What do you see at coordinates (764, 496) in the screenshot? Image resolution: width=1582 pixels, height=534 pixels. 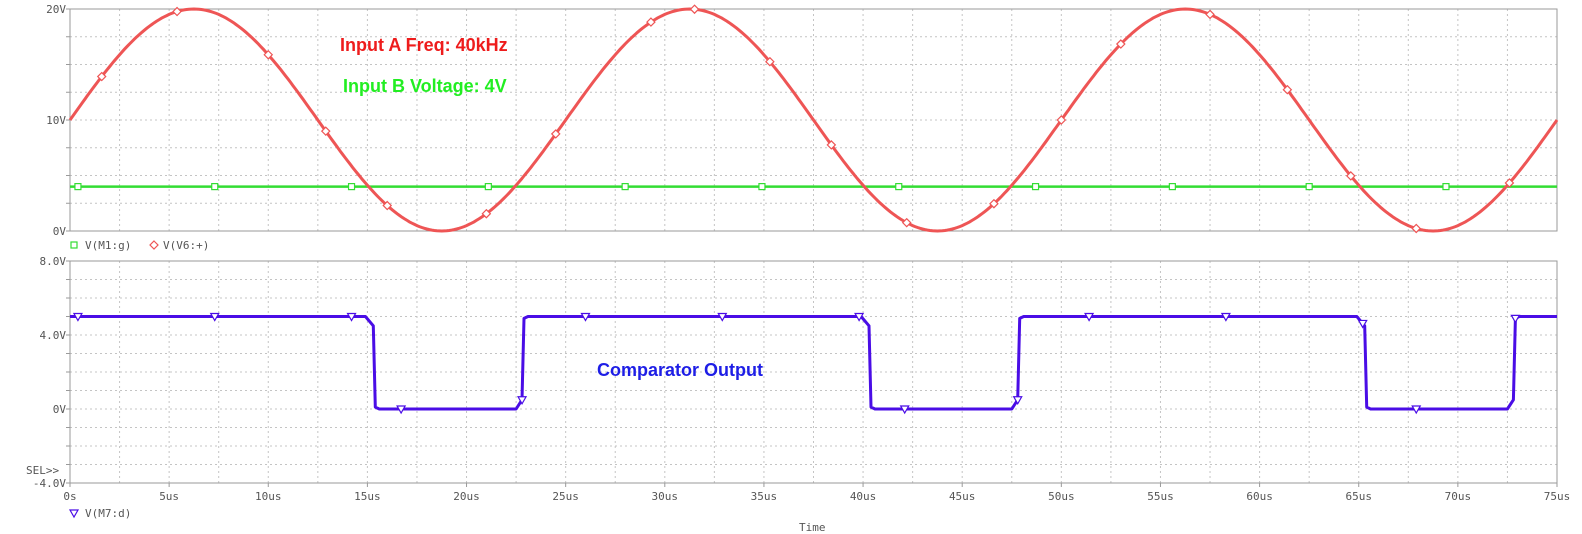 I see `x-tick-label: 35us` at bounding box center [764, 496].